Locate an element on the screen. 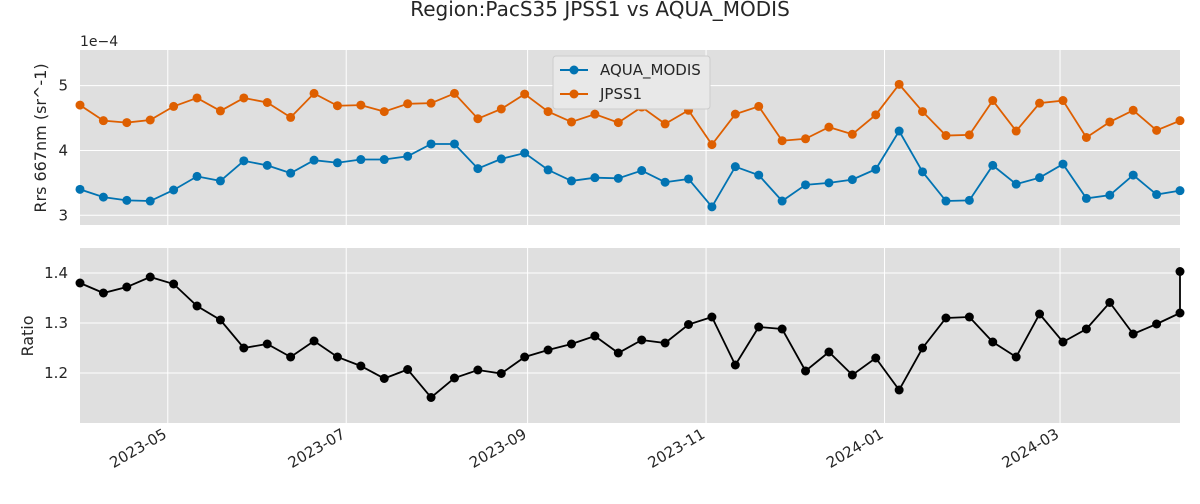 This screenshot has width=1200, height=504. bottom-ylabel: Ratio is located at coordinates (27, 335).